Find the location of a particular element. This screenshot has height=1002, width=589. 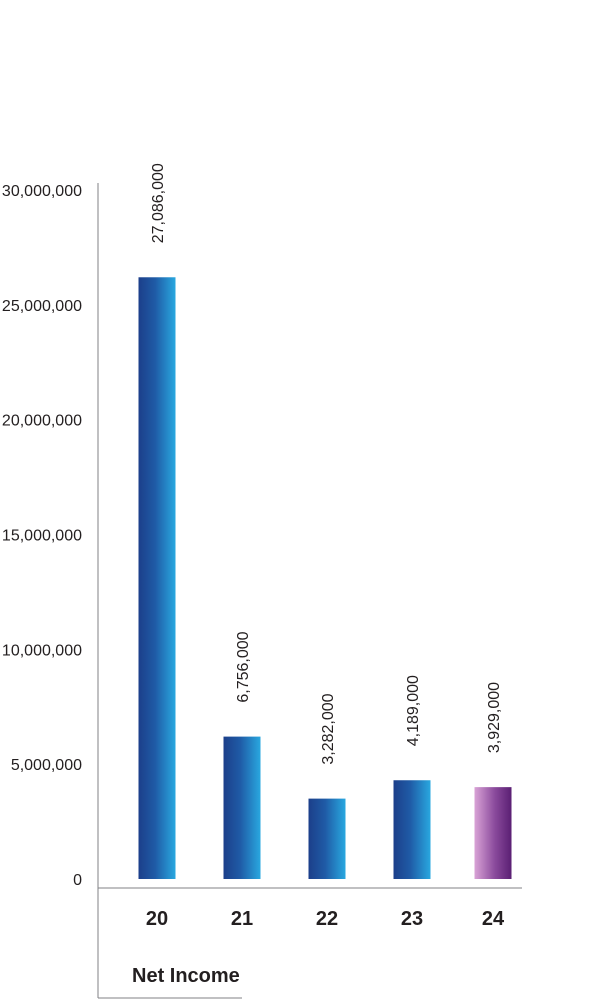

x-tick-label: 21 is located at coordinates (242, 919).